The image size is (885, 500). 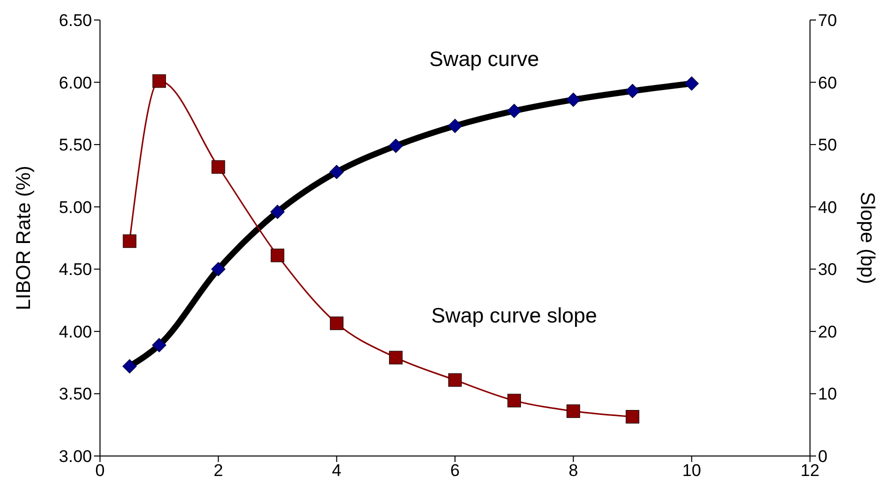 What do you see at coordinates (75, 394) in the screenshot?
I see `y-tick-label: 3.50` at bounding box center [75, 394].